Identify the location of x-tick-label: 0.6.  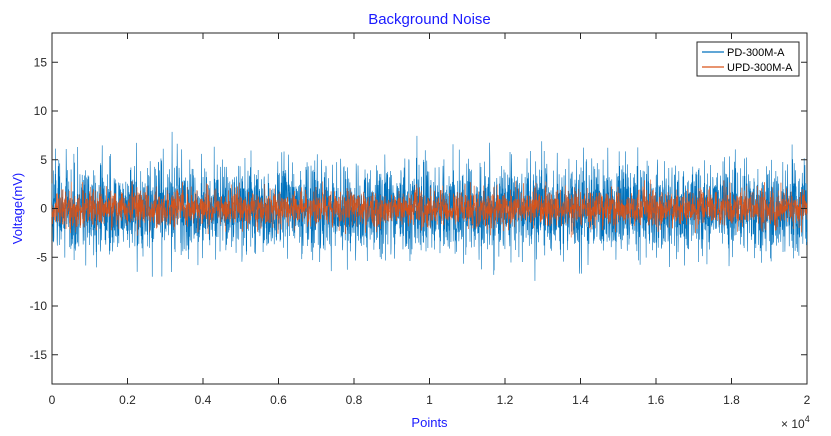
(278, 400).